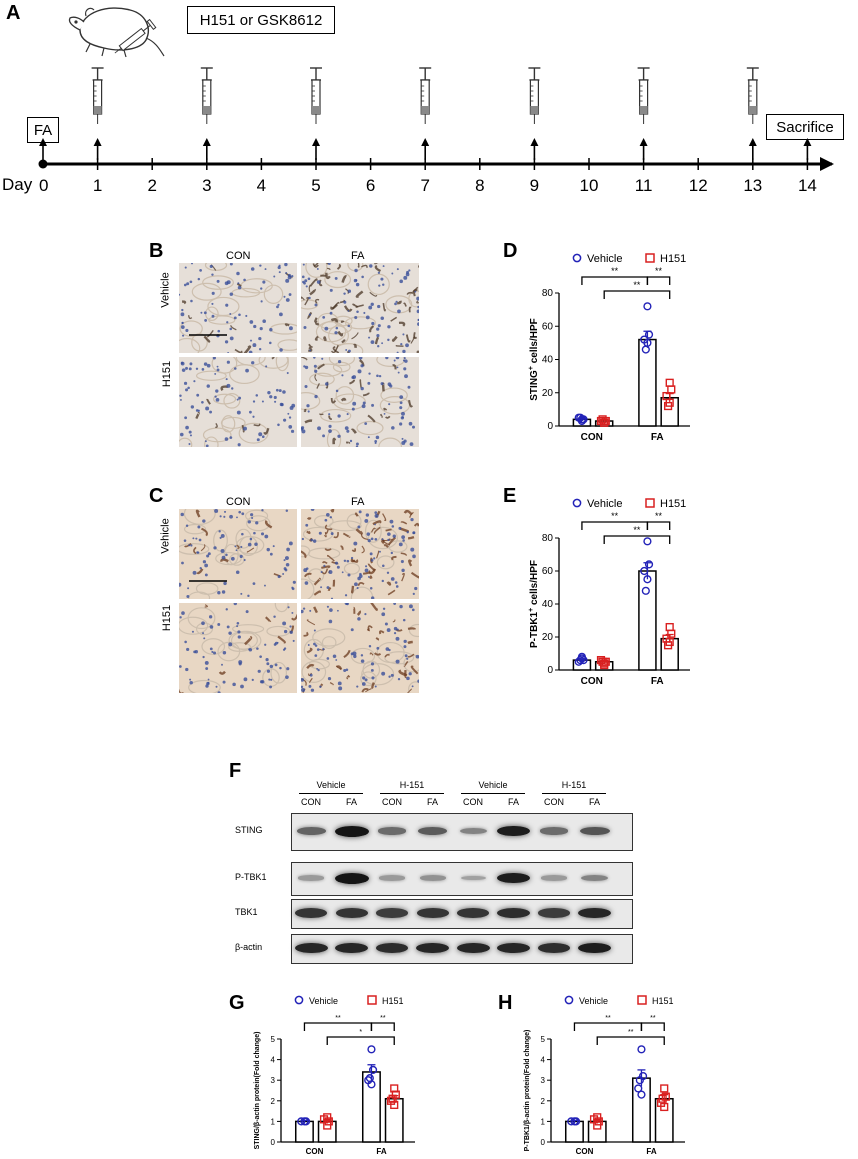  Describe the element at coordinates (235, 771) in the screenshot. I see `panel-label-f: F` at that location.